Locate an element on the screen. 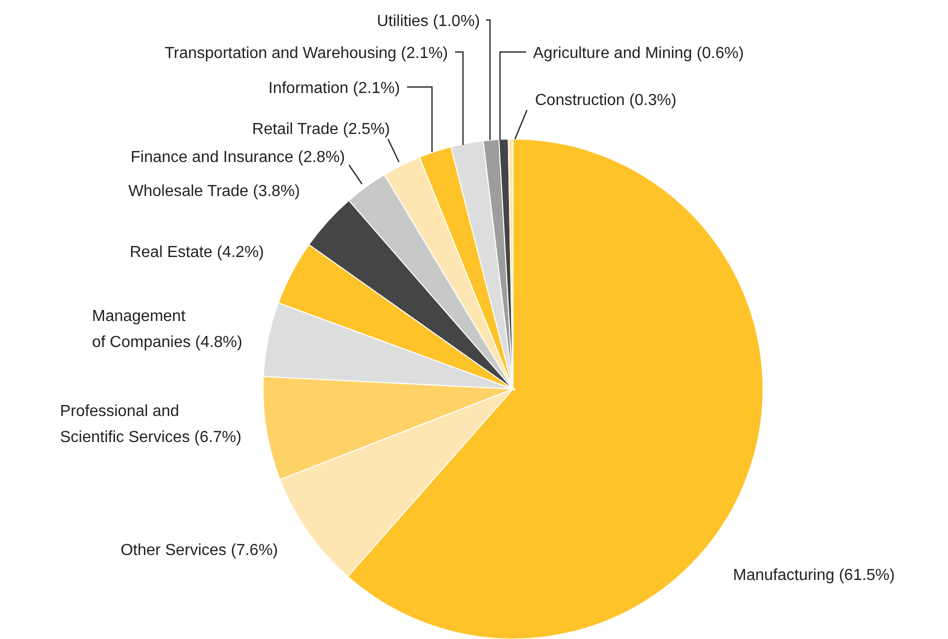  slice-label: Agriculture and Mining (0.6%) is located at coordinates (638, 53).